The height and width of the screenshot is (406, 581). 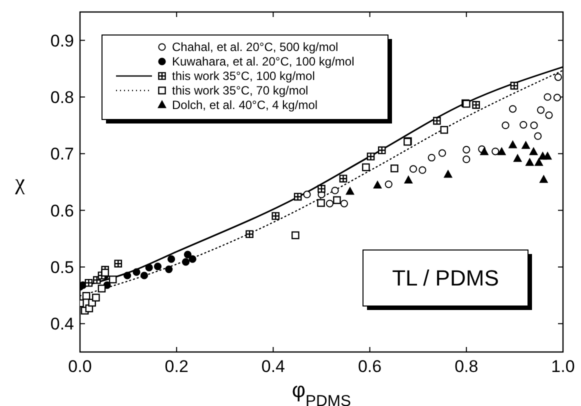 What do you see at coordinates (240, 91) in the screenshot?
I see `legend-label: this work 35°C, 70 kg/mol` at bounding box center [240, 91].